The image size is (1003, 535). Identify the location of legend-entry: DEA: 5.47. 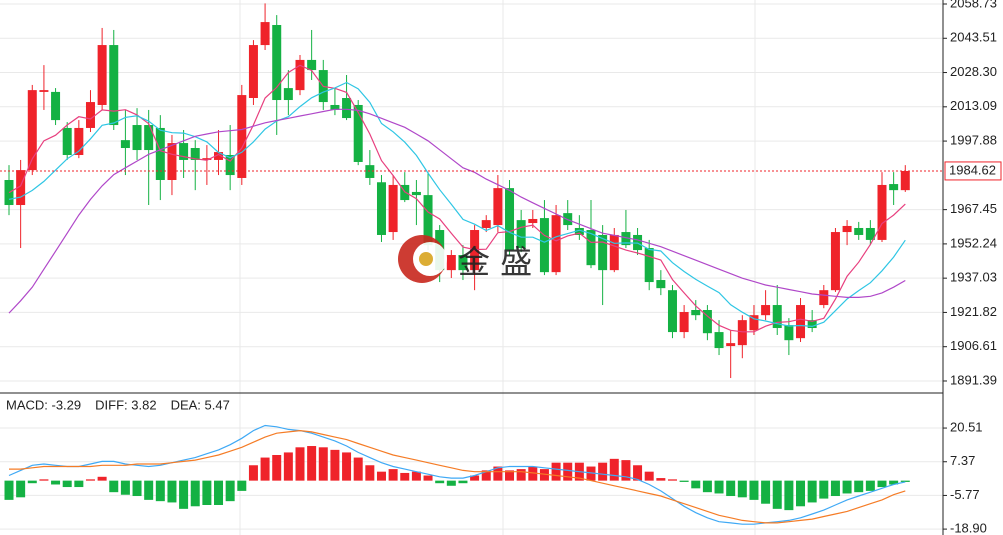
(200, 404).